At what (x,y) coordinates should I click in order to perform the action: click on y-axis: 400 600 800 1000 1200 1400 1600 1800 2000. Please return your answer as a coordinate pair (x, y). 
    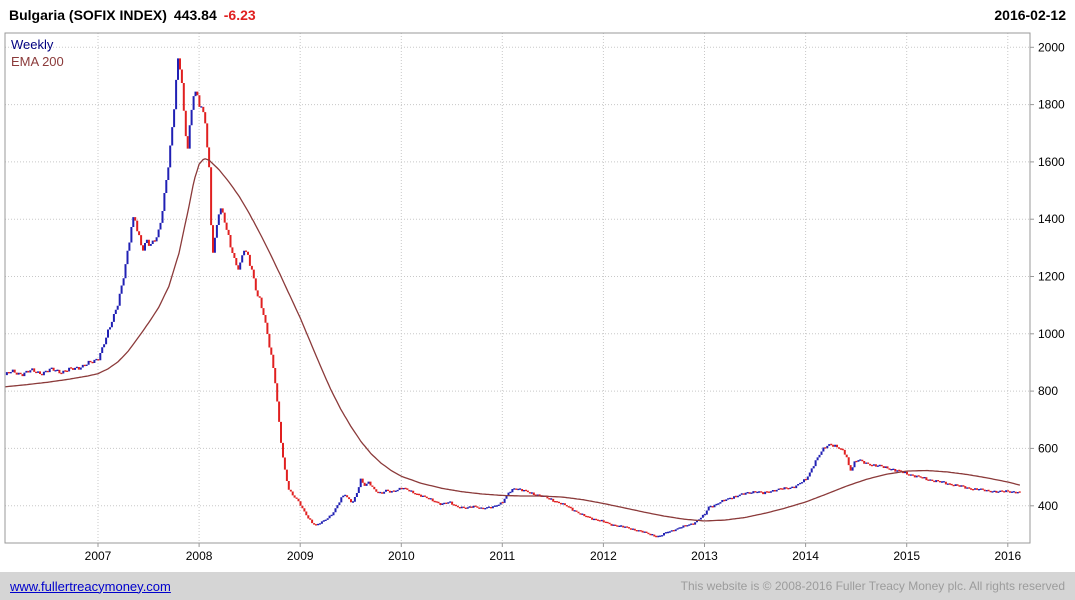
    Looking at the image, I should click on (1047, 276).